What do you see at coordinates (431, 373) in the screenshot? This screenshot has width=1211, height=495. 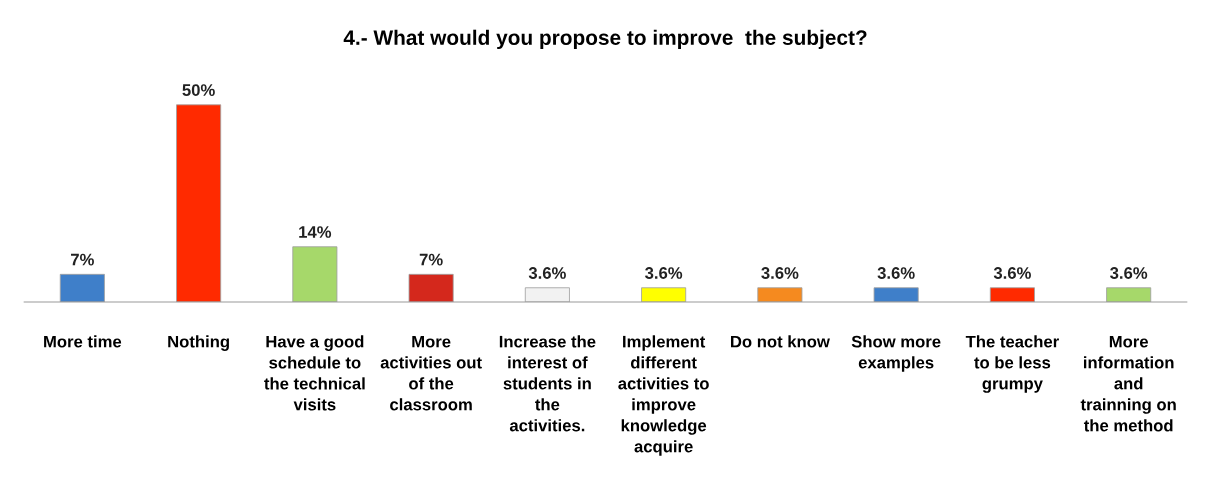 I see `x-tick-label: More activities out of the classroom` at bounding box center [431, 373].